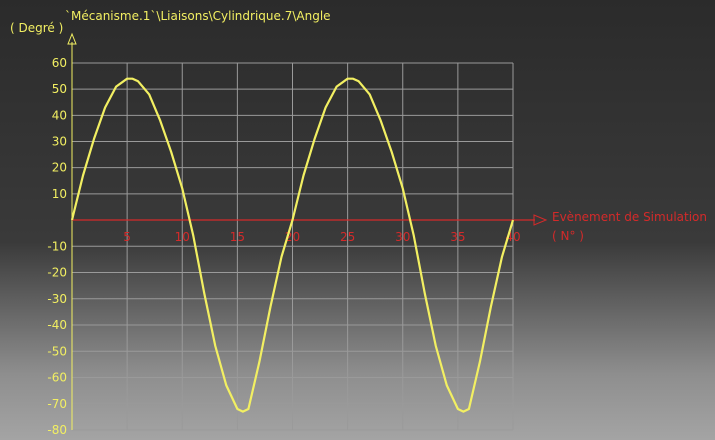 The image size is (715, 440). What do you see at coordinates (59, 168) in the screenshot?
I see `y-tick-label: 20` at bounding box center [59, 168].